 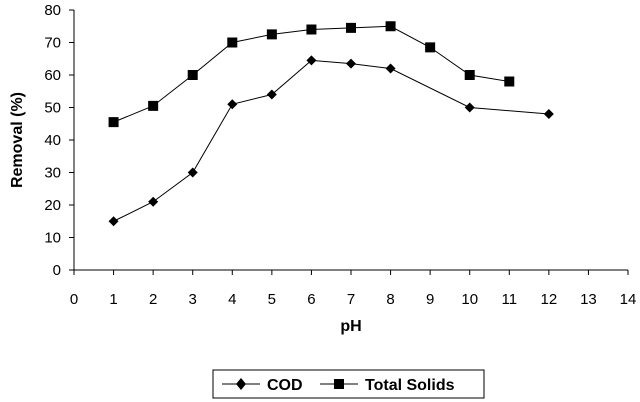 I want to click on x-tick-label: 7, so click(x=351, y=299).